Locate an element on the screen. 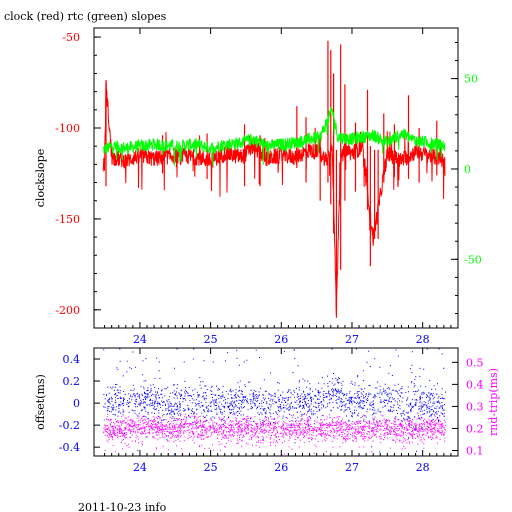  offset-points is located at coordinates (274, 402).